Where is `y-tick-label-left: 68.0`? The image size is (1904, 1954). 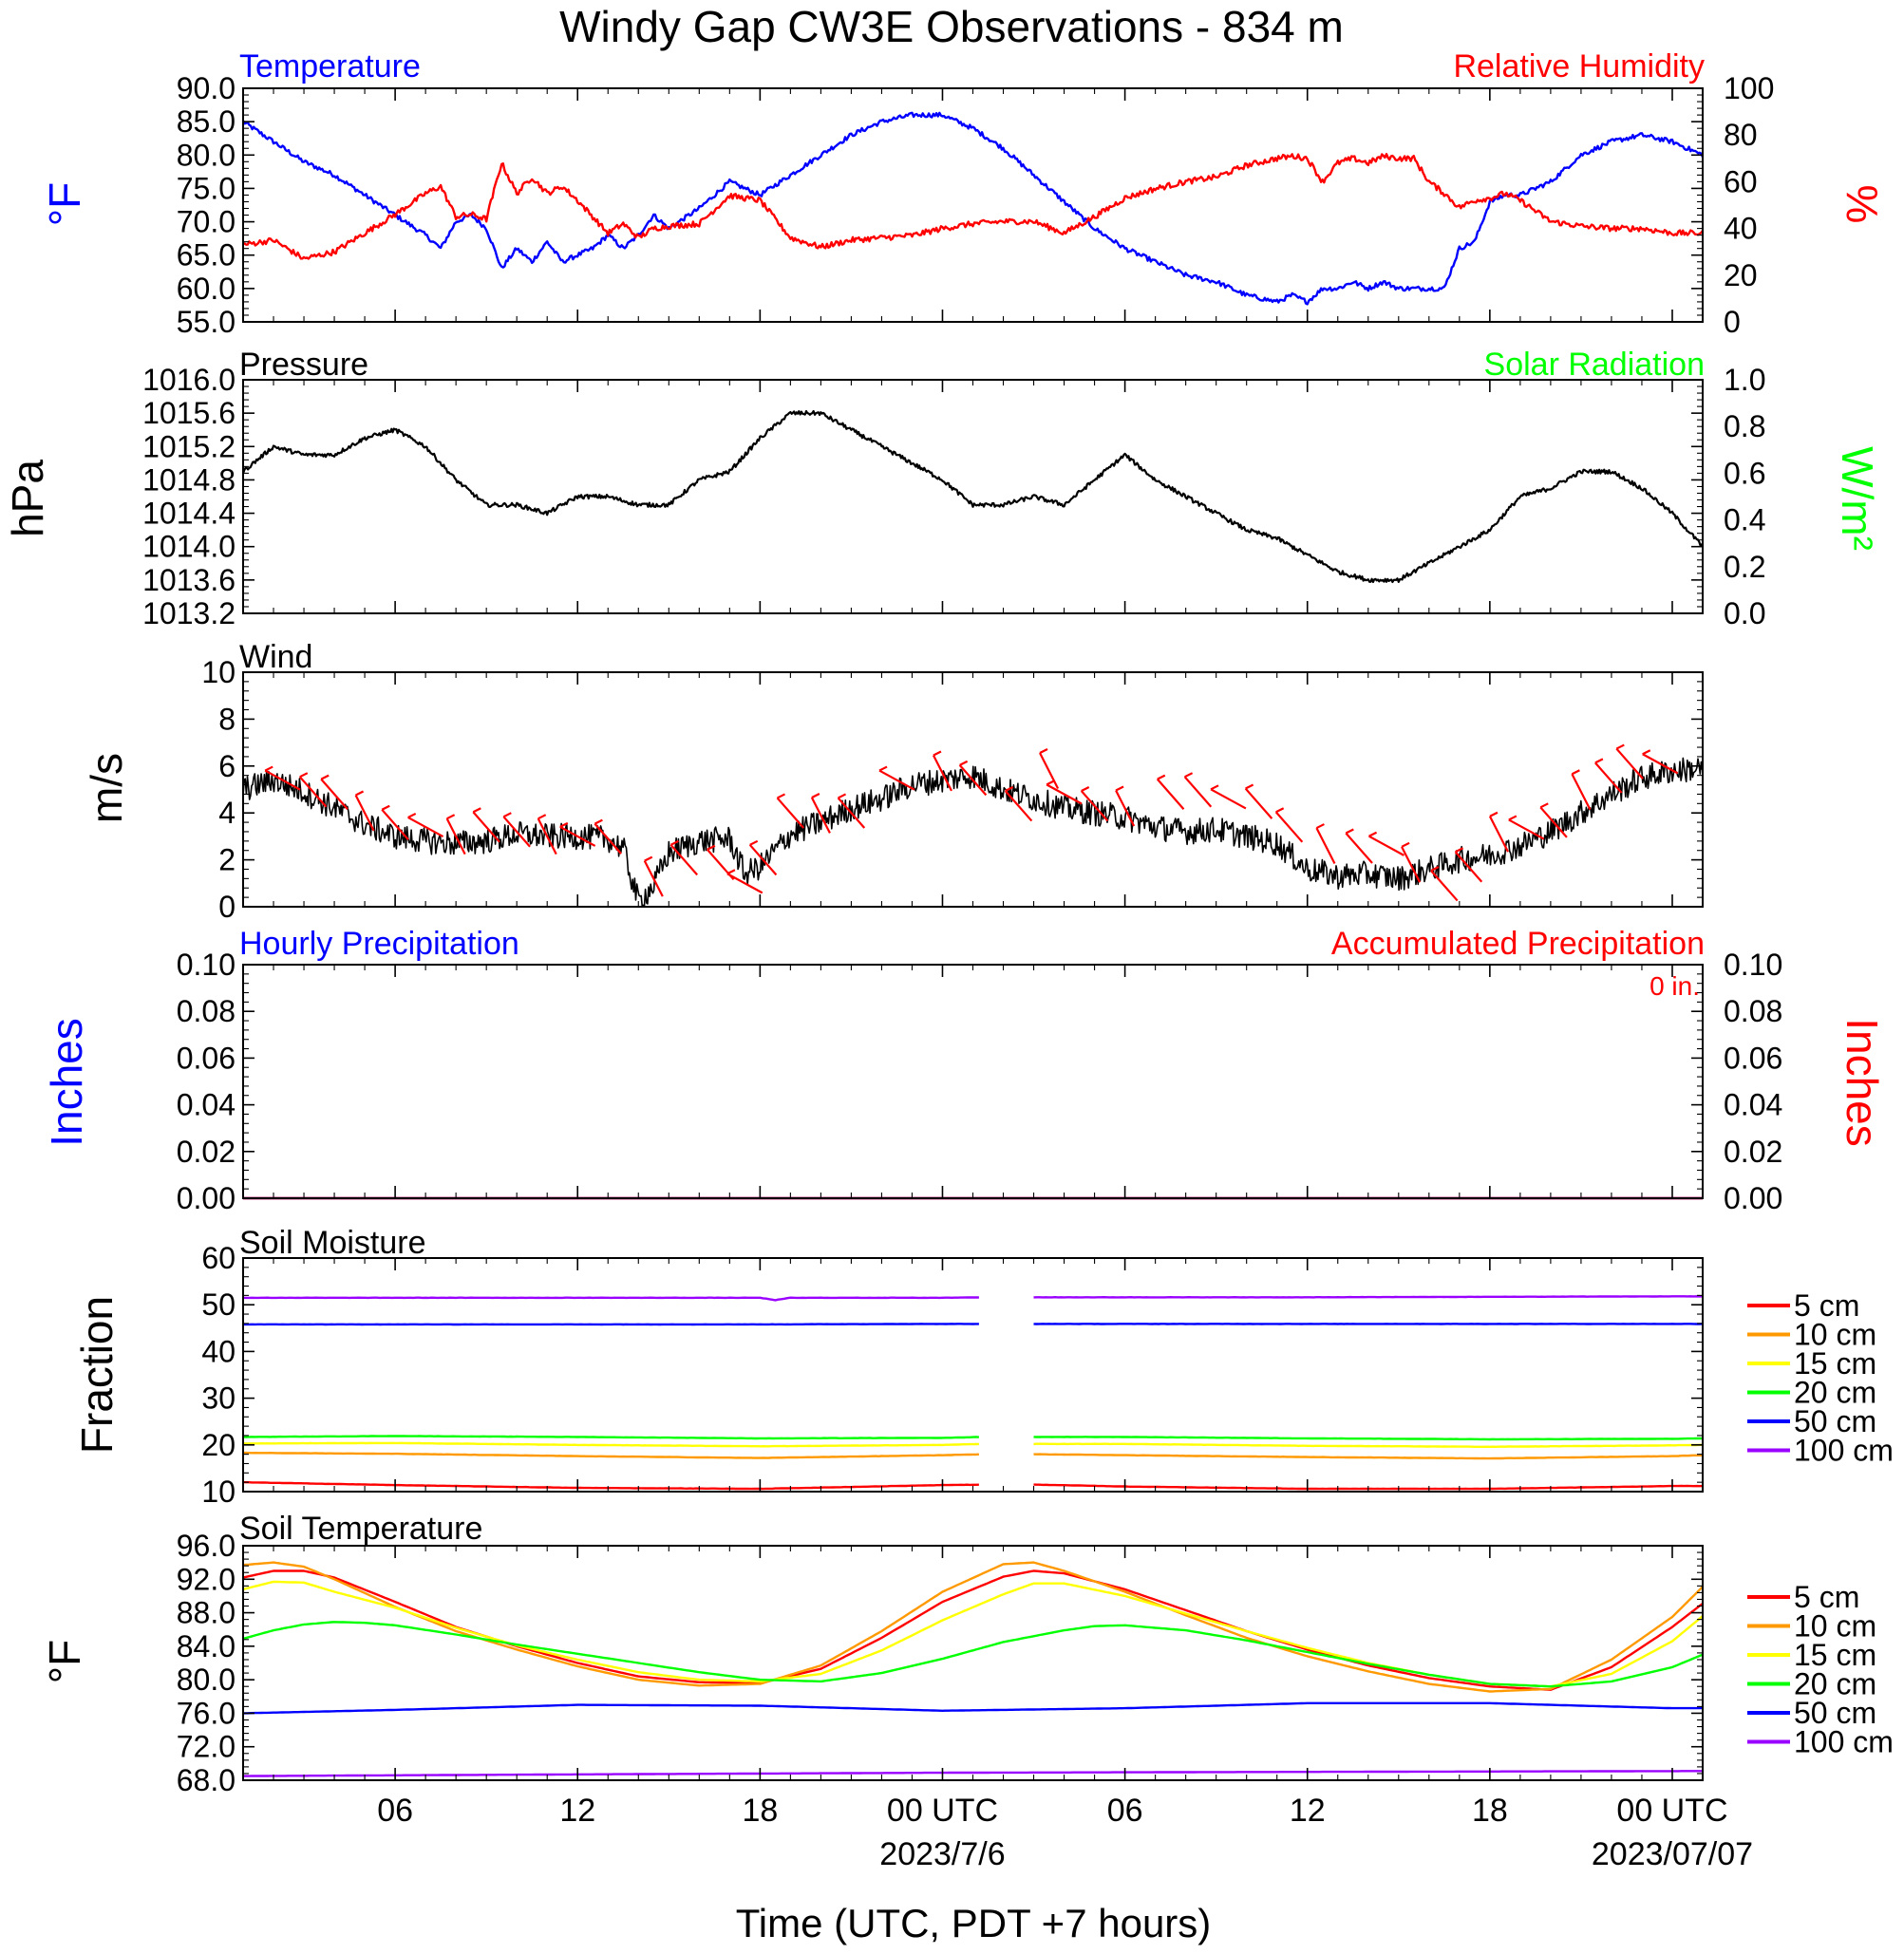
y-tick-label-left: 68.0 is located at coordinates (207, 1780).